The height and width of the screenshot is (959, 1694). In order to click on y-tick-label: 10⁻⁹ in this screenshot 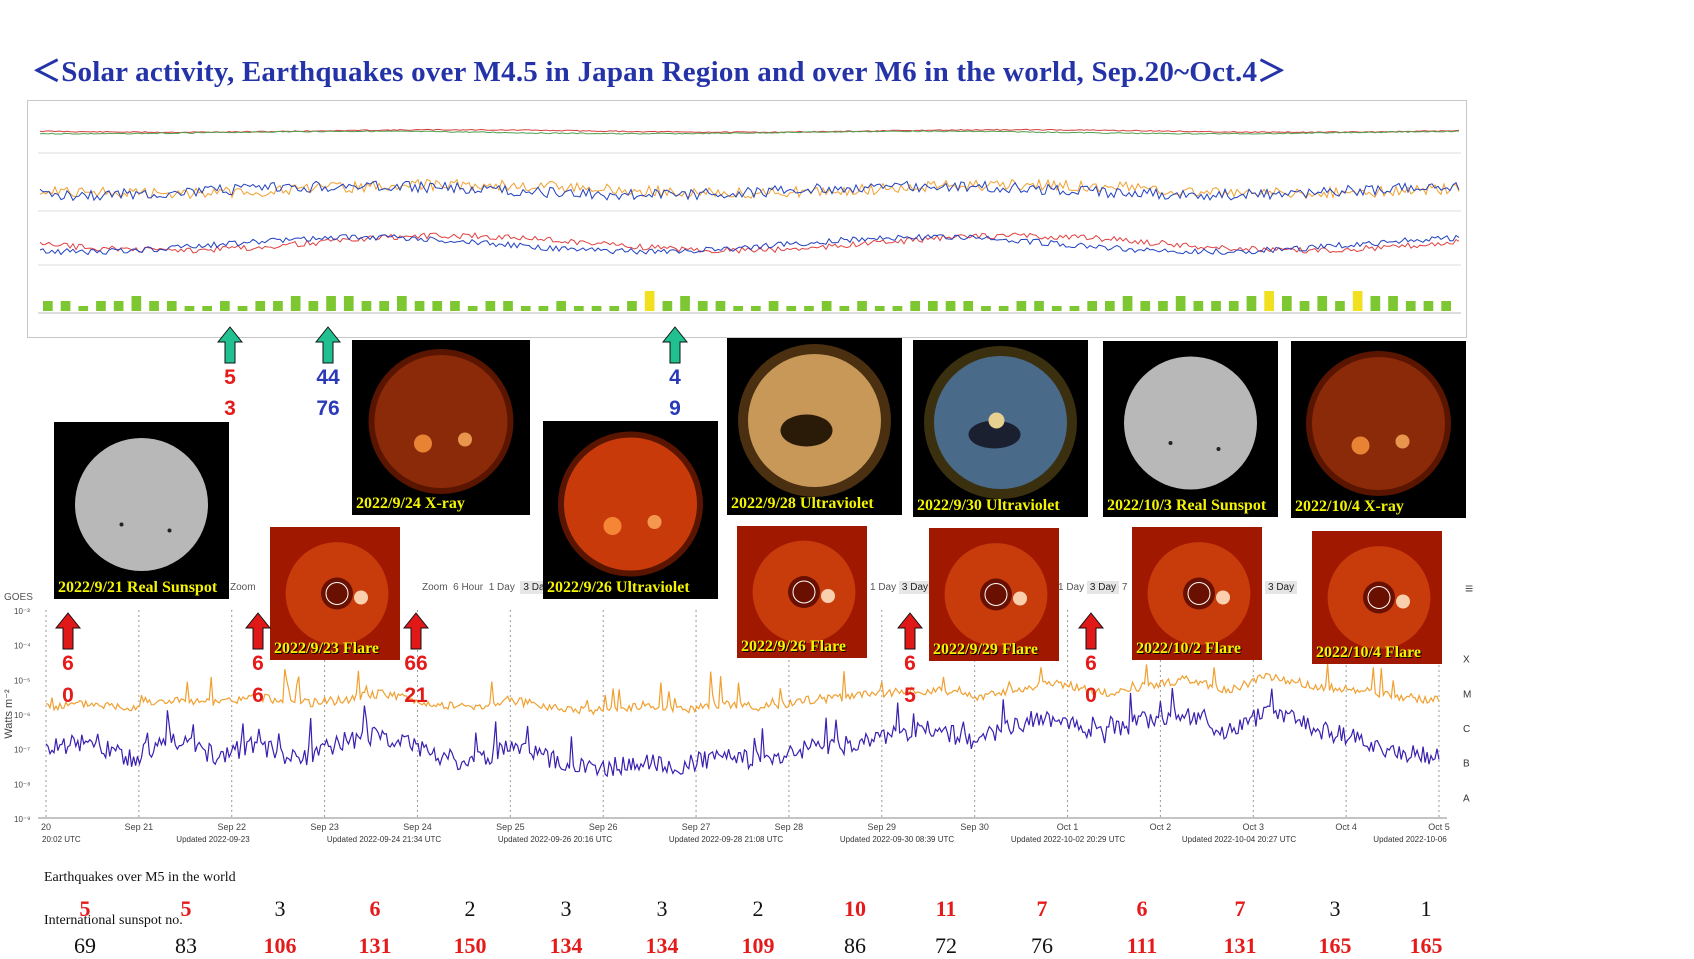, I will do `click(22, 819)`.